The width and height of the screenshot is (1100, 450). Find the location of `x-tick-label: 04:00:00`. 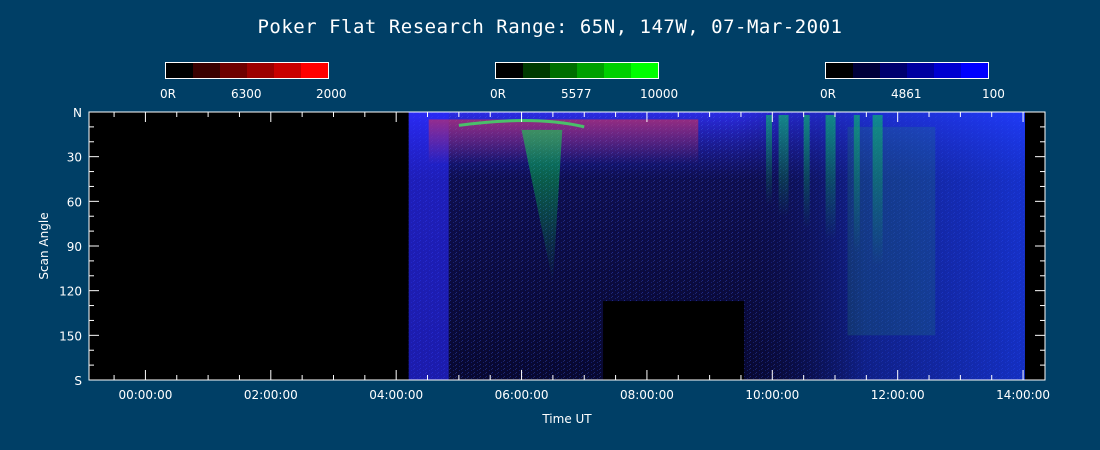

x-tick-label: 04:00:00 is located at coordinates (396, 395).